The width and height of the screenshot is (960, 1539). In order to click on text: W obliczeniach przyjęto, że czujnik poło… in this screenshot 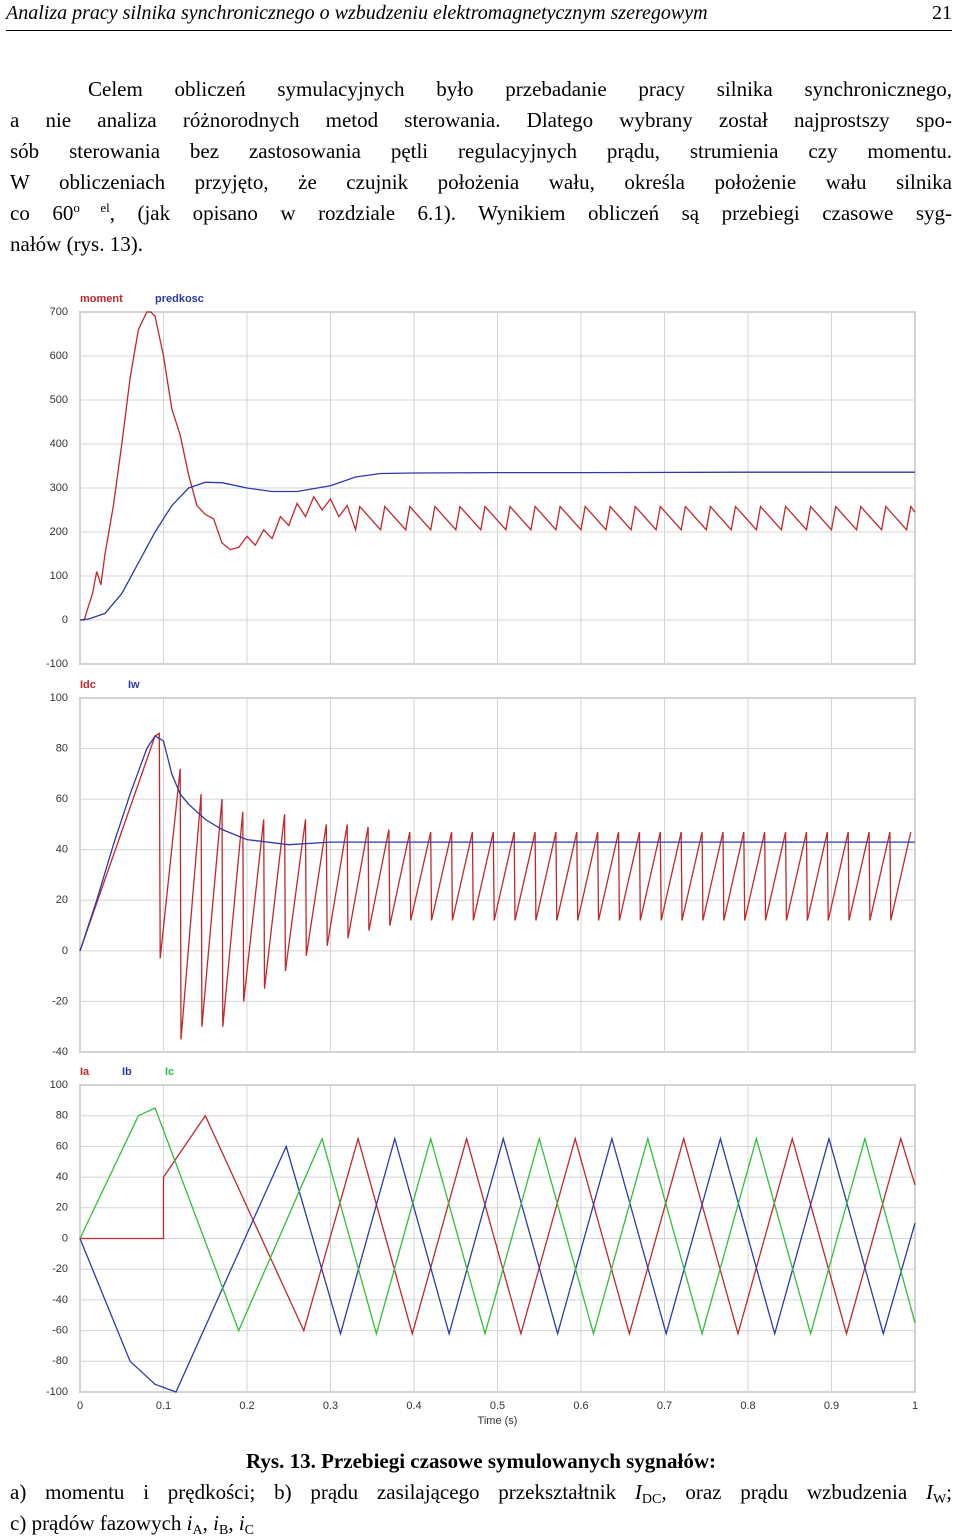, I will do `click(481, 182)`.